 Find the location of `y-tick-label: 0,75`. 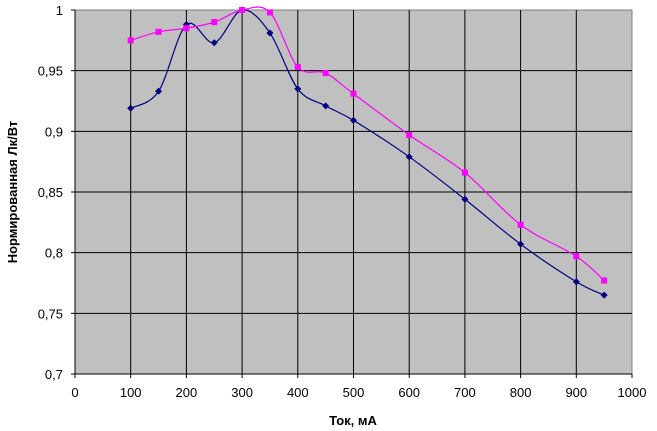

y-tick-label: 0,75 is located at coordinates (50, 313).